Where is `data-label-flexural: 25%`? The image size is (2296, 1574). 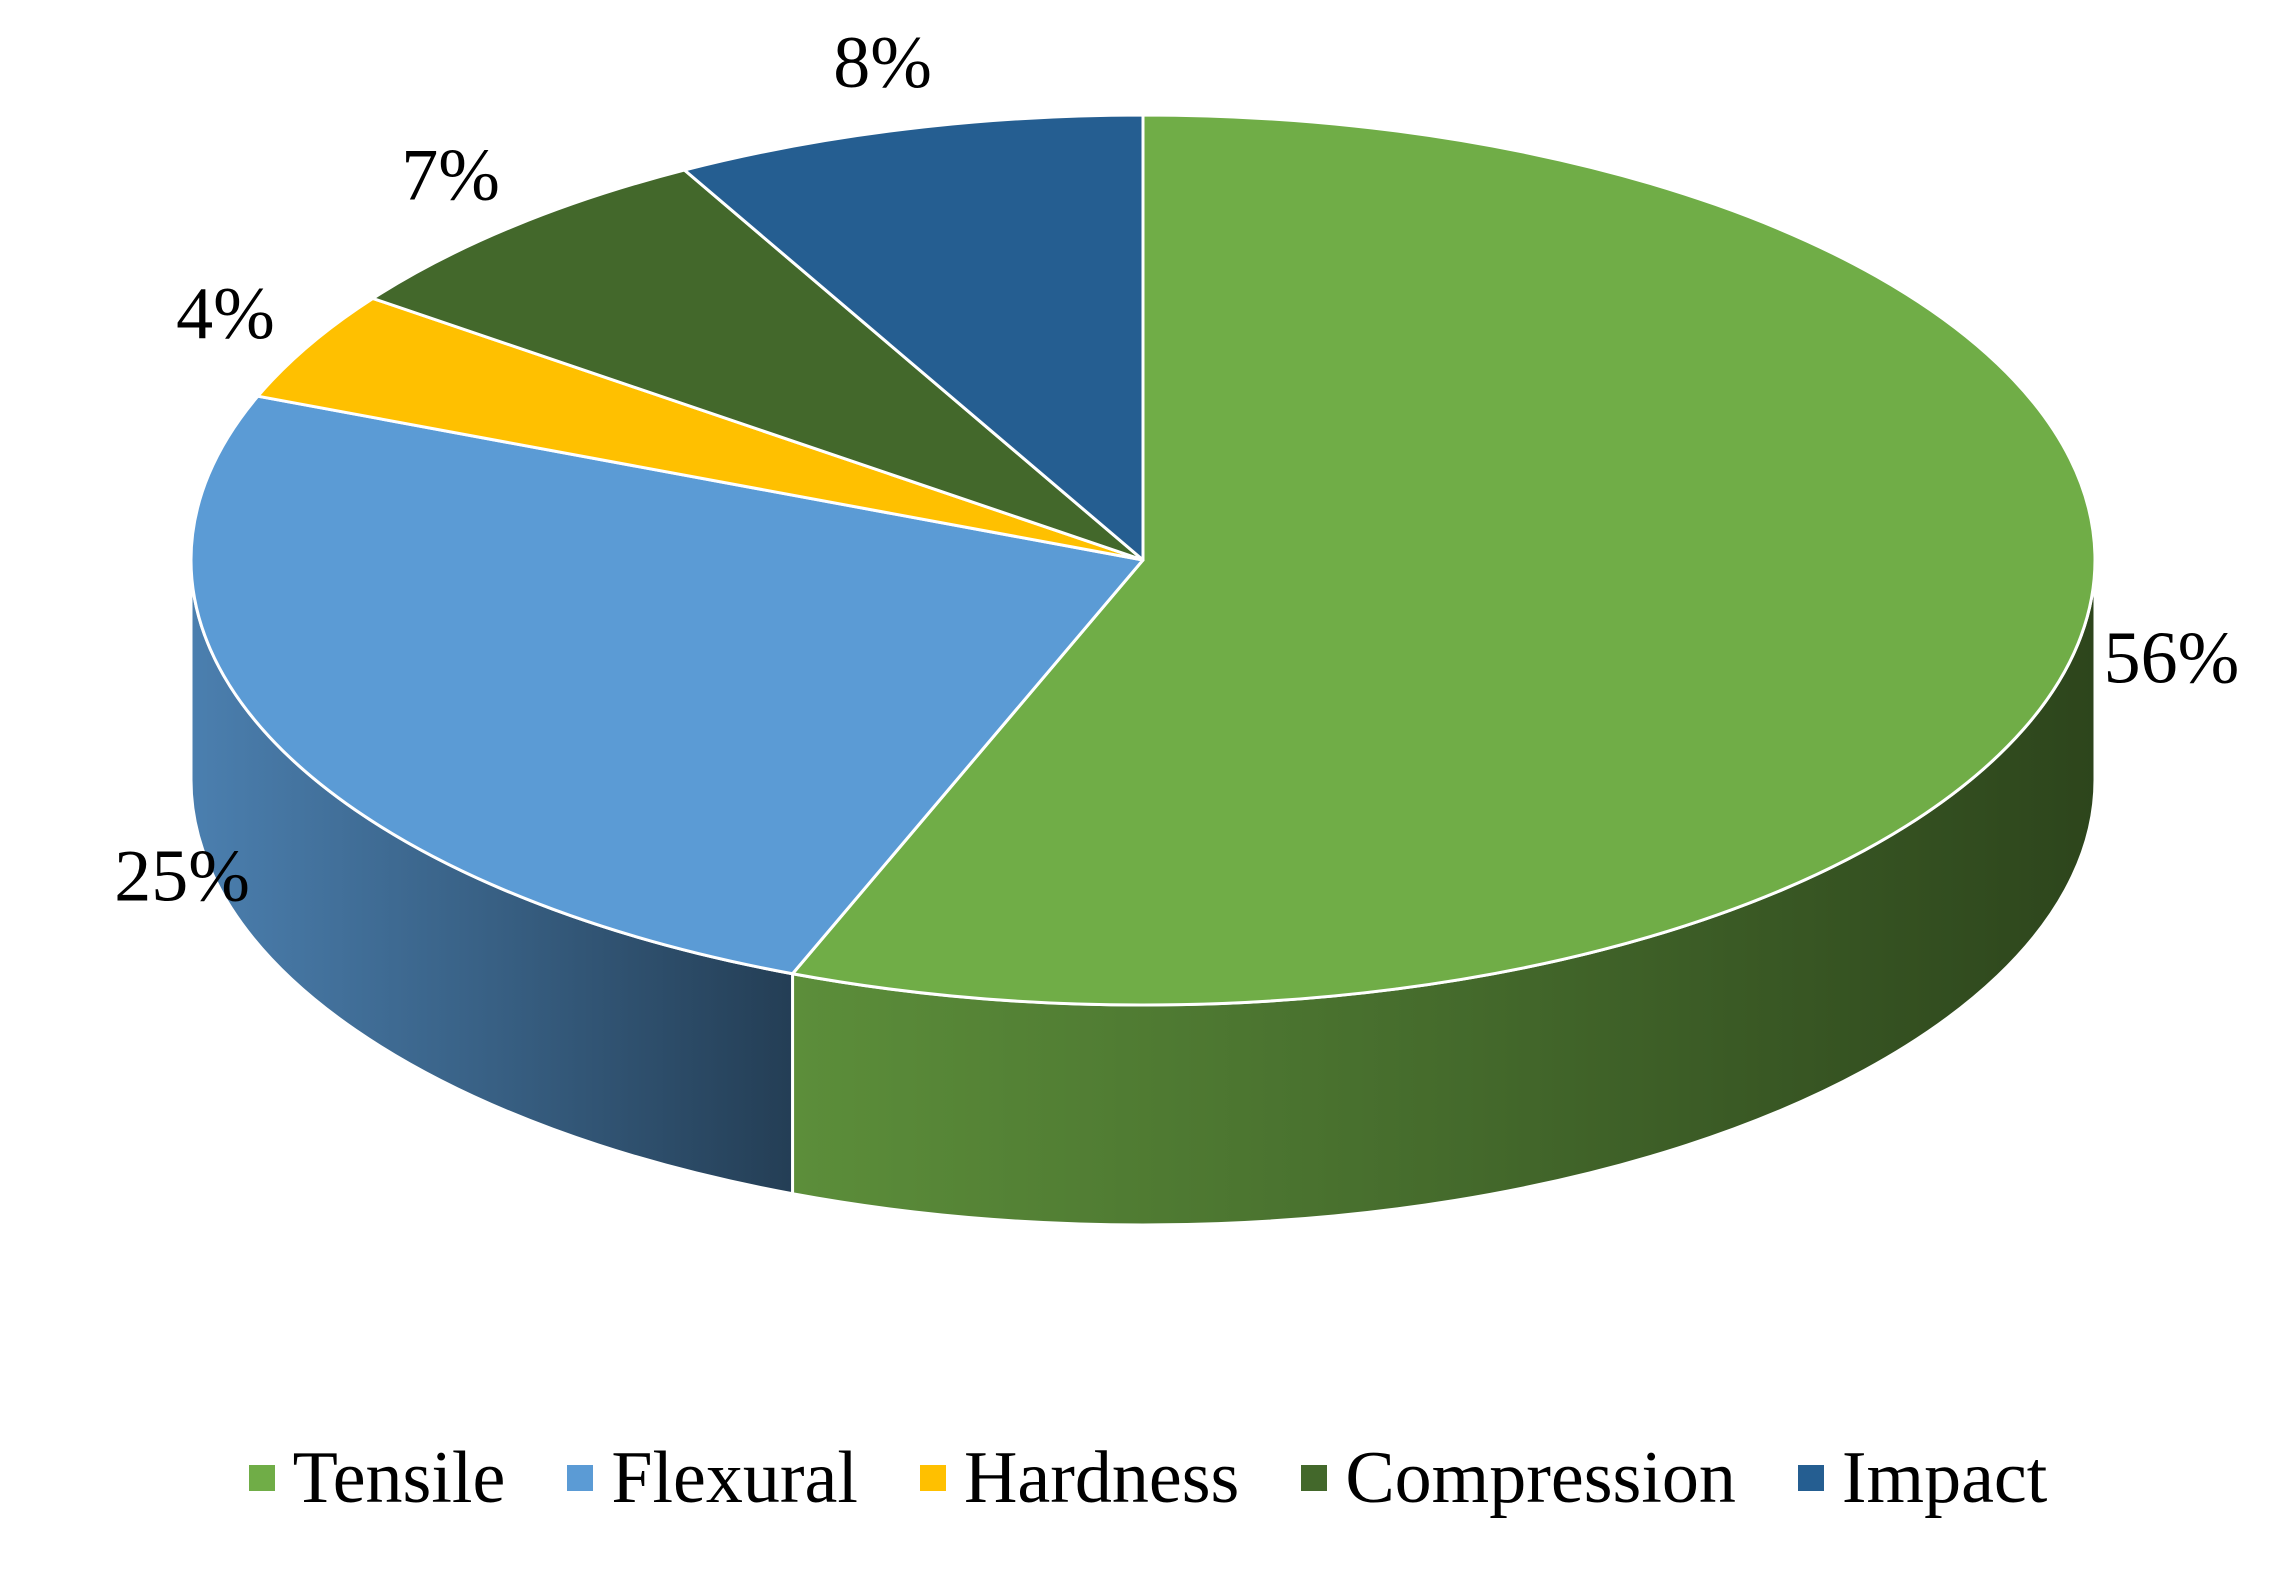
data-label-flexural: 25% is located at coordinates (182, 877).